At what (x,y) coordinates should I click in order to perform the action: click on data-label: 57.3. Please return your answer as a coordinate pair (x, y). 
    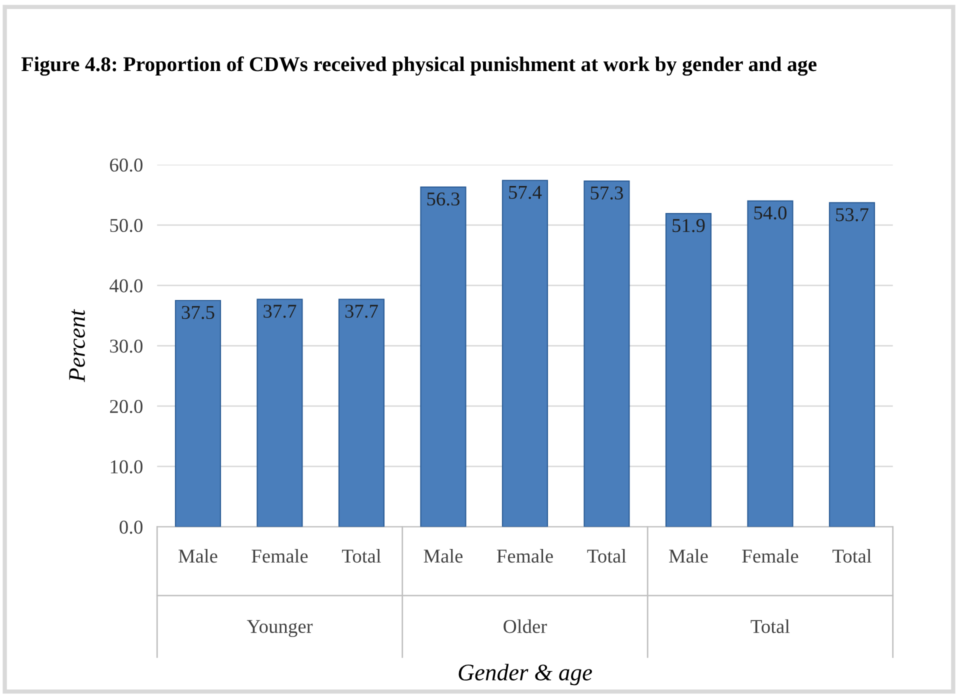
    Looking at the image, I should click on (606, 193).